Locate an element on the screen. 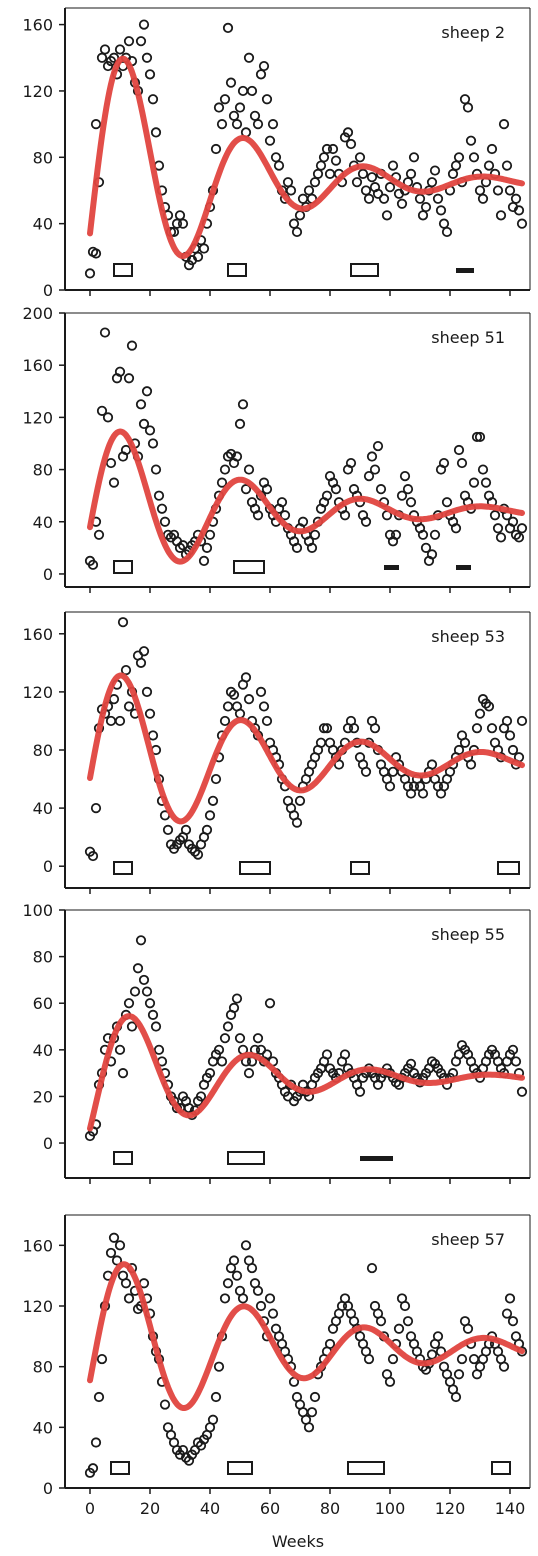 This screenshot has height=1556, width=538. x-axis-label: Weeks is located at coordinates (298, 1541).